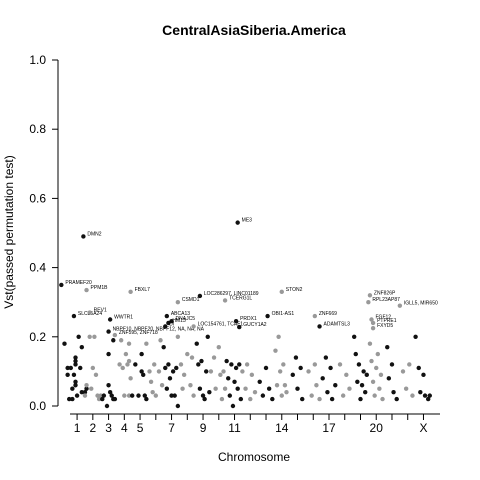 Image resolution: width=480 pixels, height=480 pixels. What do you see at coordinates (100, 311) in the screenshot?
I see `gene-label: REV1` at bounding box center [100, 311].